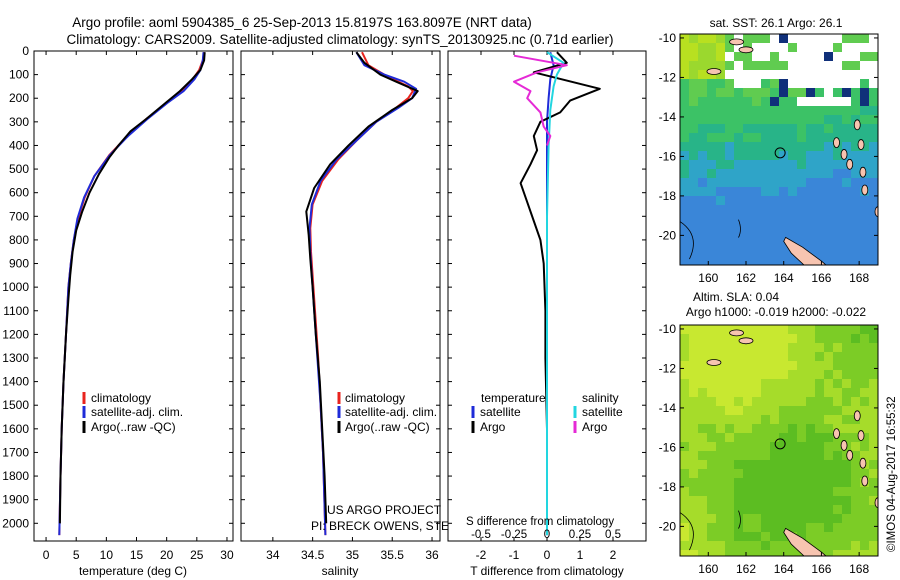 The image size is (900, 580). Describe the element at coordinates (668, 196) in the screenshot. I see `map-y-tick-label: -18` at that location.